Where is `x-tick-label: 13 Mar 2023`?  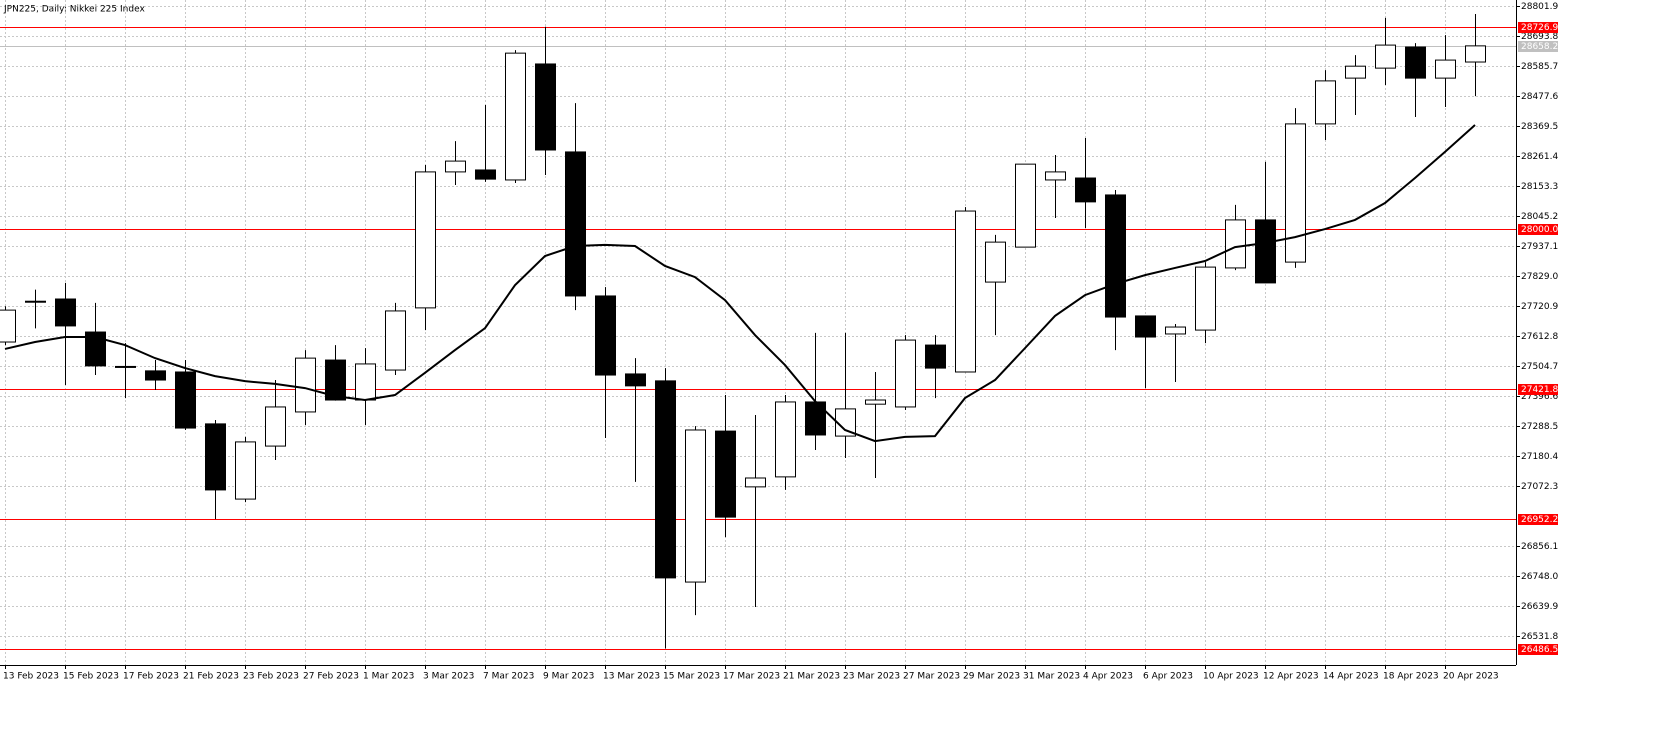
x-tick-label: 13 Mar 2023 is located at coordinates (631, 677).